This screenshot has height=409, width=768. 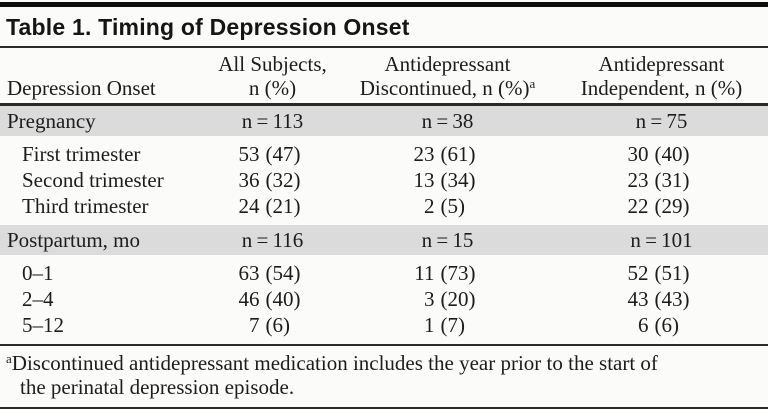 What do you see at coordinates (638, 298) in the screenshot?
I see `cell-count: 43` at bounding box center [638, 298].